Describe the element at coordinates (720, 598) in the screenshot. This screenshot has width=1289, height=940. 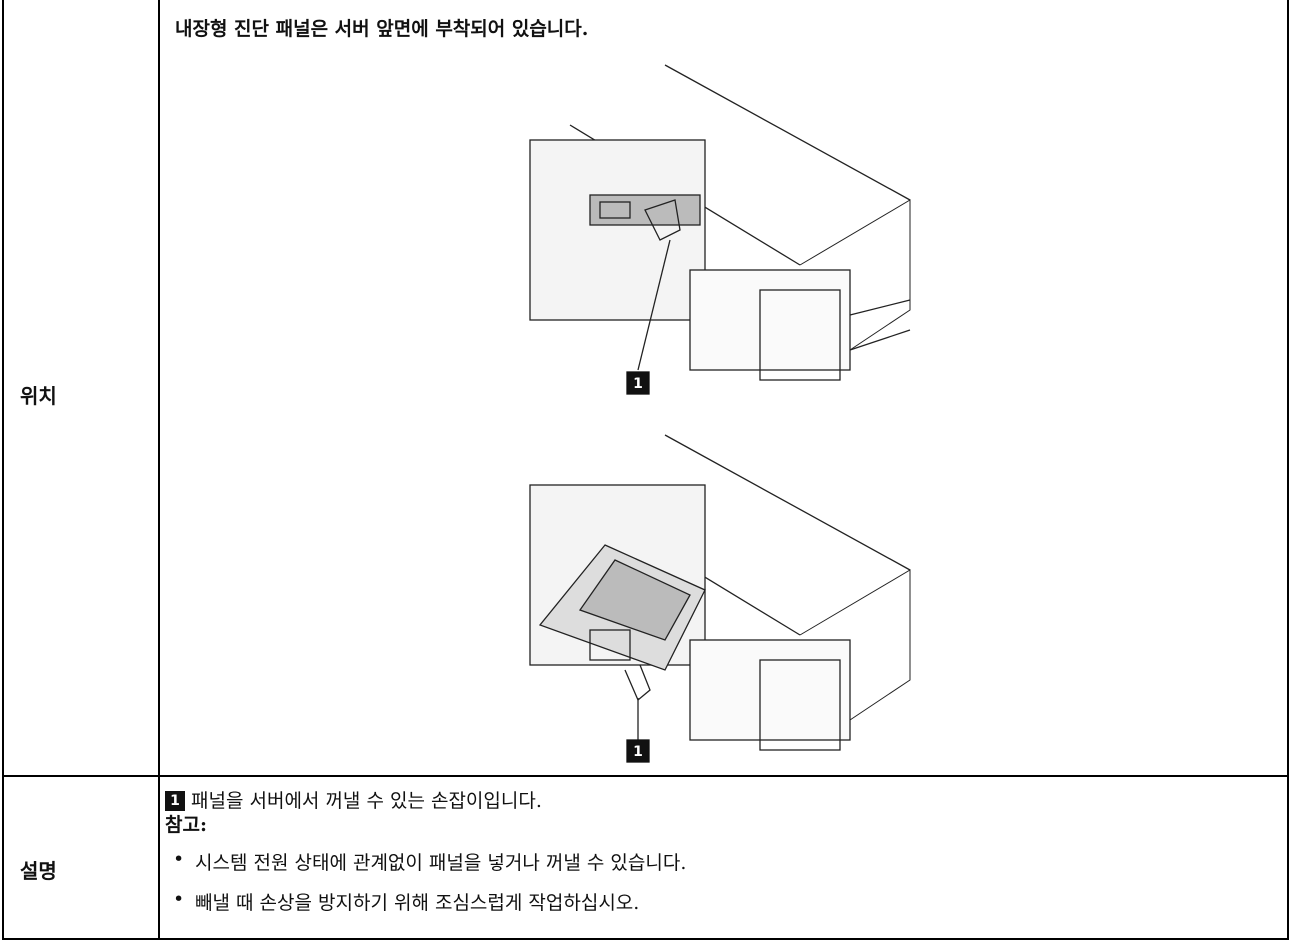
I see `server-figure-bottom: 1` at that location.